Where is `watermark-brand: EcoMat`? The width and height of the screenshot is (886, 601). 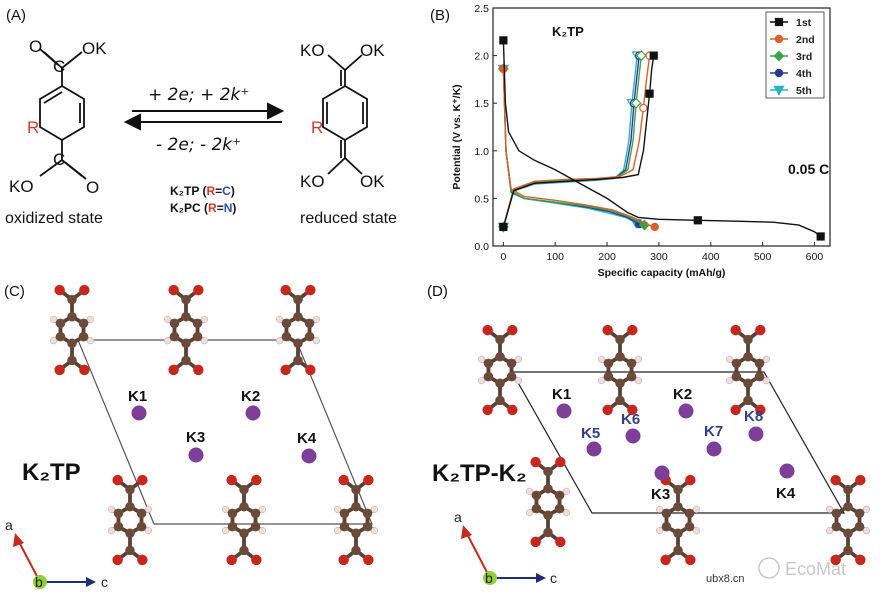 watermark-brand: EcoMat is located at coordinates (815, 569).